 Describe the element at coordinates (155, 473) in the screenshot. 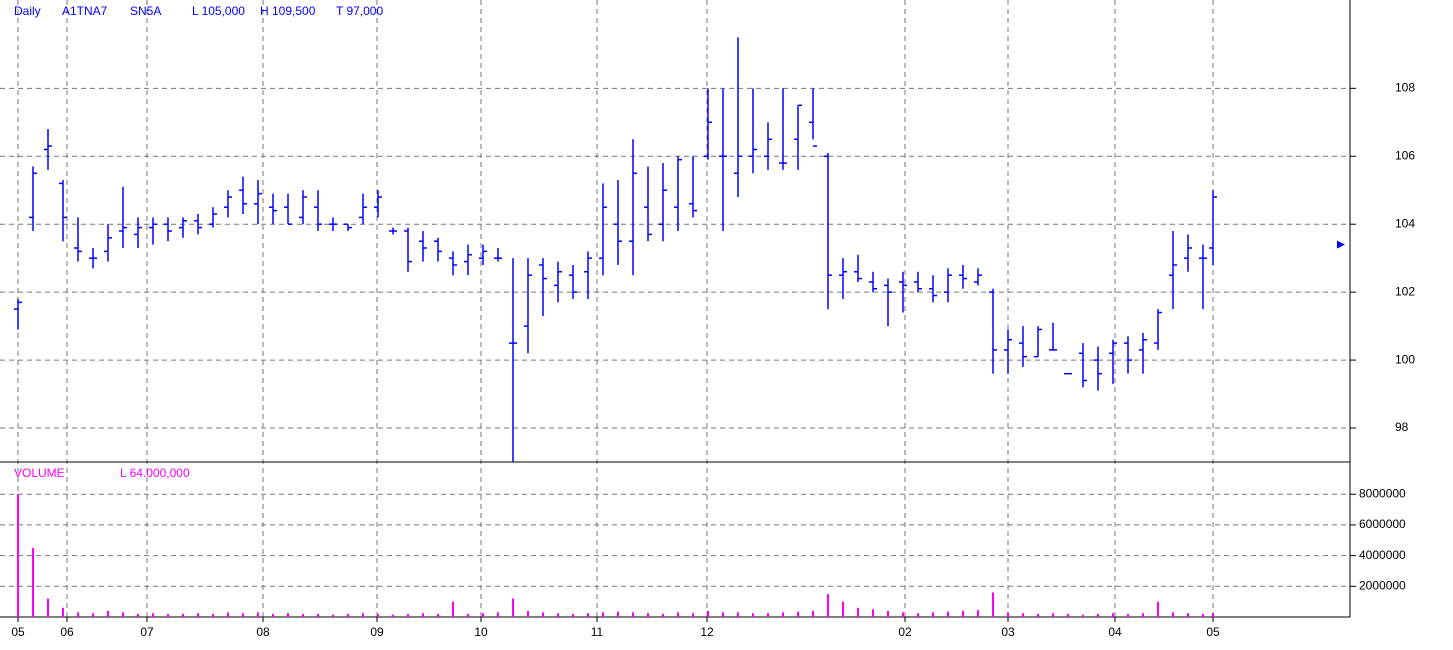

I see `volume-title: L 64.000,000` at that location.